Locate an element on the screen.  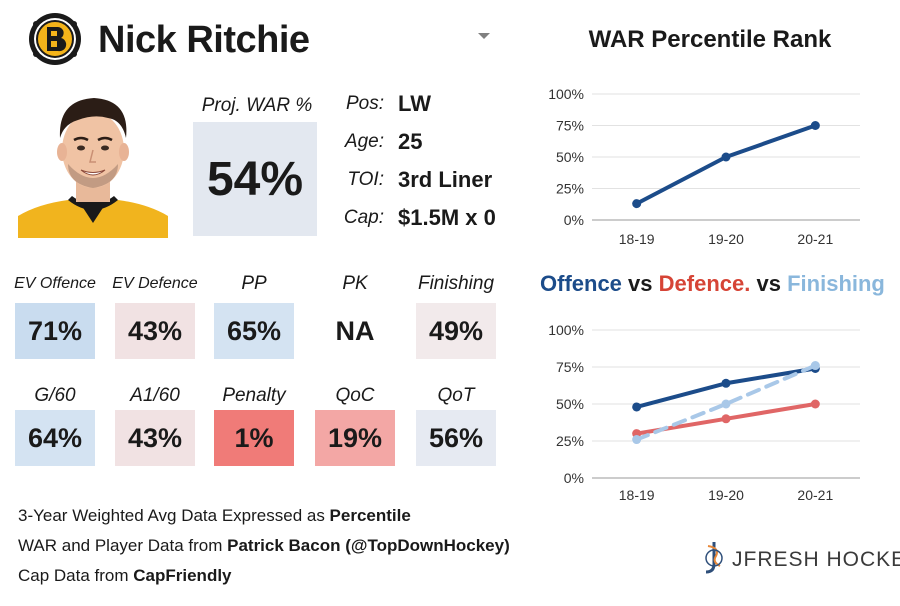
stat-box-qot: 56% is located at coordinates (456, 438).